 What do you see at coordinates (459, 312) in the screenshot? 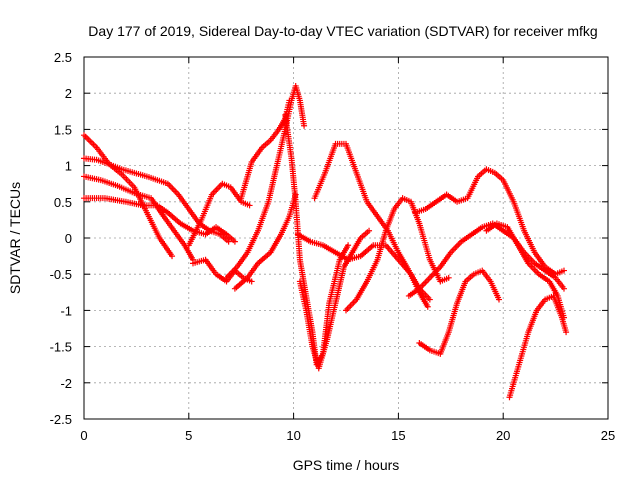
I see `data-series-s17` at bounding box center [459, 312].